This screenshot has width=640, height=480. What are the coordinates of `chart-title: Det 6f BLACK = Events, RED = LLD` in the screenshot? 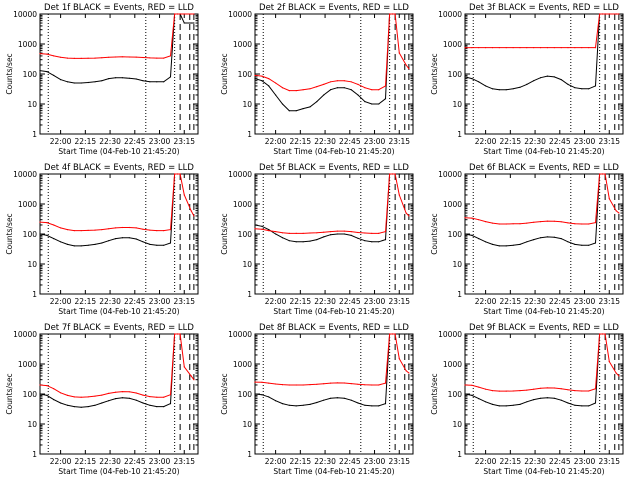 It's located at (544, 168).